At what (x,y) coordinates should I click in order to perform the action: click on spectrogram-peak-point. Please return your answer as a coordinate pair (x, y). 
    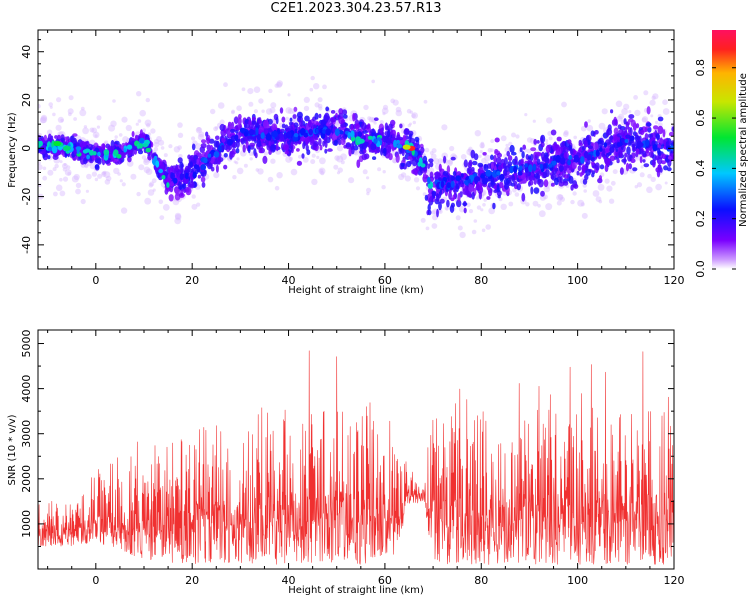
    Looking at the image, I should click on (406, 147).